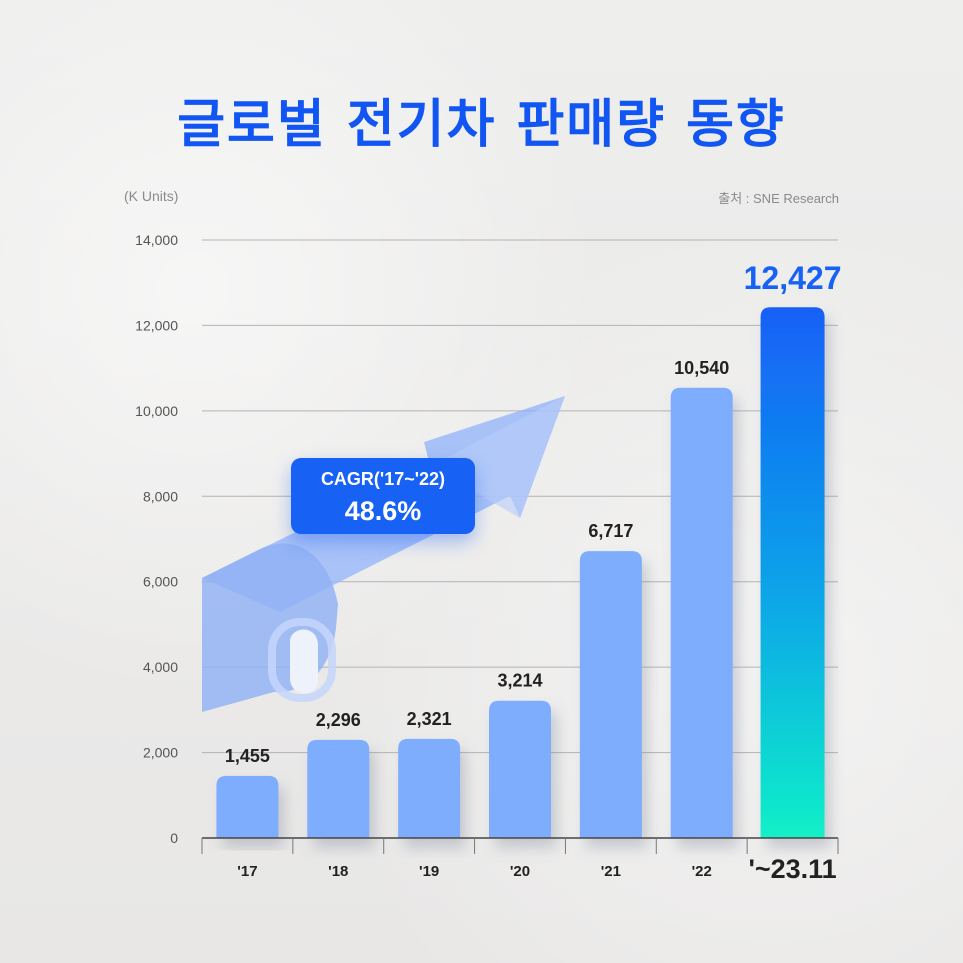  Describe the element at coordinates (610, 531) in the screenshot. I see `bar-value-label: 6,717` at that location.